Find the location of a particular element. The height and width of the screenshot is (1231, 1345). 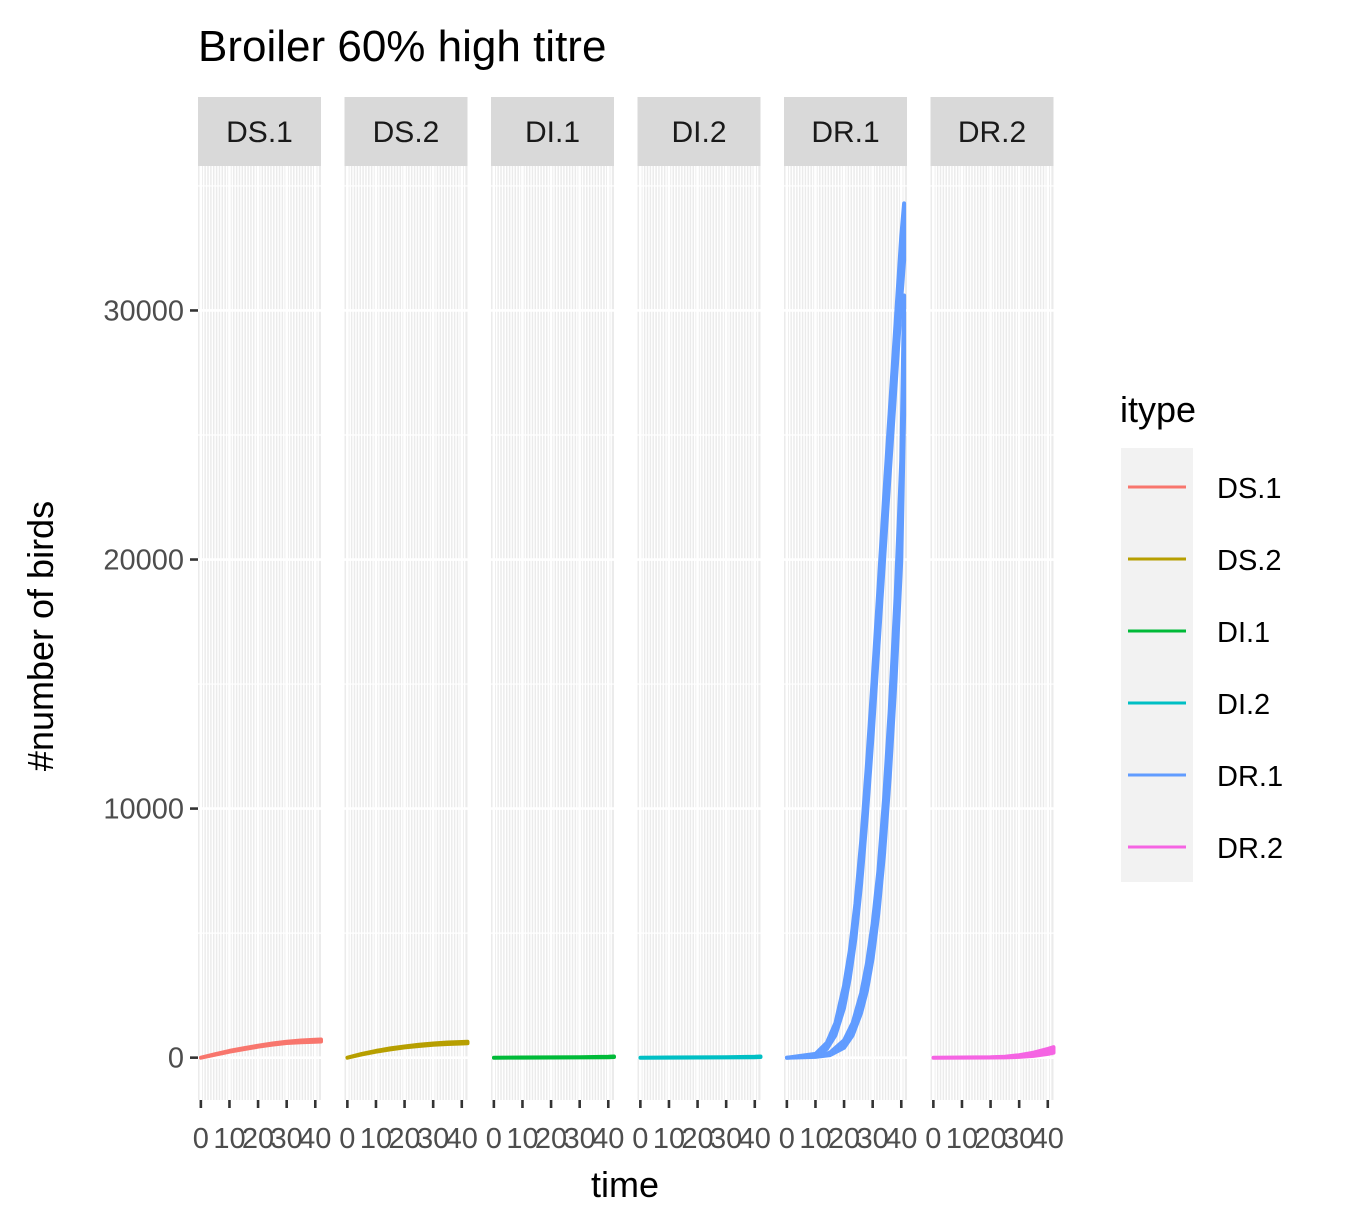

legend-title: itype is located at coordinates (1158, 409).